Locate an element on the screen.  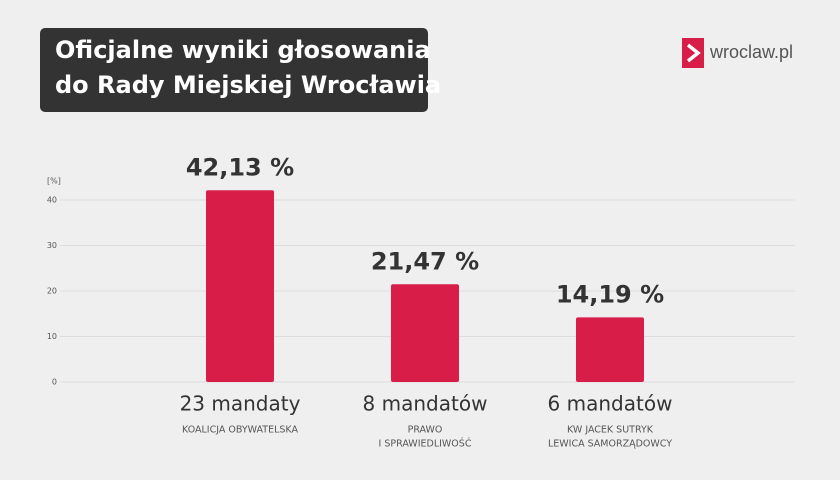
category-subtitle: KOALICJA OBYWATELSKA is located at coordinates (240, 430).